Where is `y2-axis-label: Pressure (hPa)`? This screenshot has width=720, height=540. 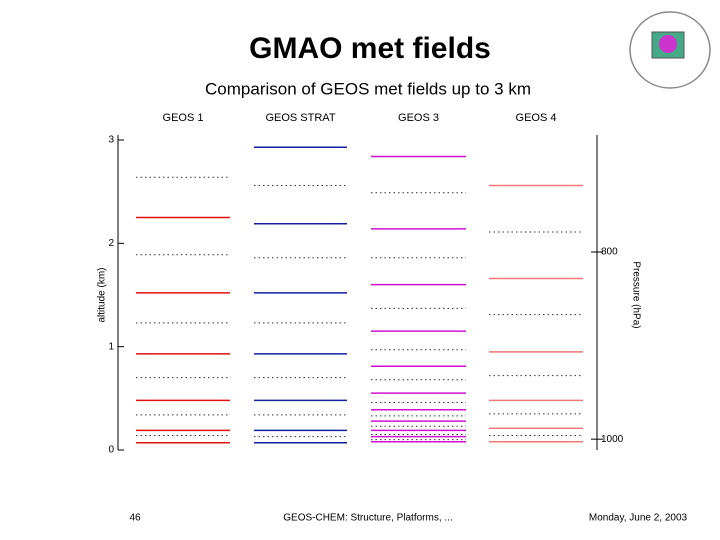
y2-axis-label: Pressure (hPa) is located at coordinates (635, 294).